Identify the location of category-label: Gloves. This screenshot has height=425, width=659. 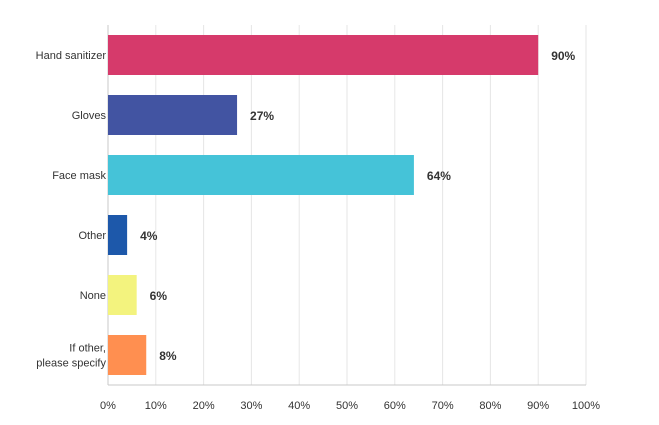
(89, 116).